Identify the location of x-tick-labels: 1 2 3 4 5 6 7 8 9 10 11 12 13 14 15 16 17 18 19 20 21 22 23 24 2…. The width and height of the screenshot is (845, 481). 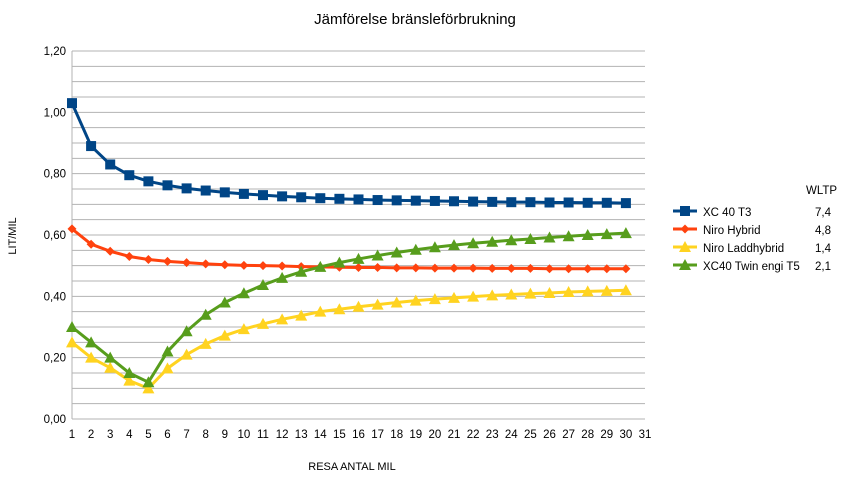
(360, 435).